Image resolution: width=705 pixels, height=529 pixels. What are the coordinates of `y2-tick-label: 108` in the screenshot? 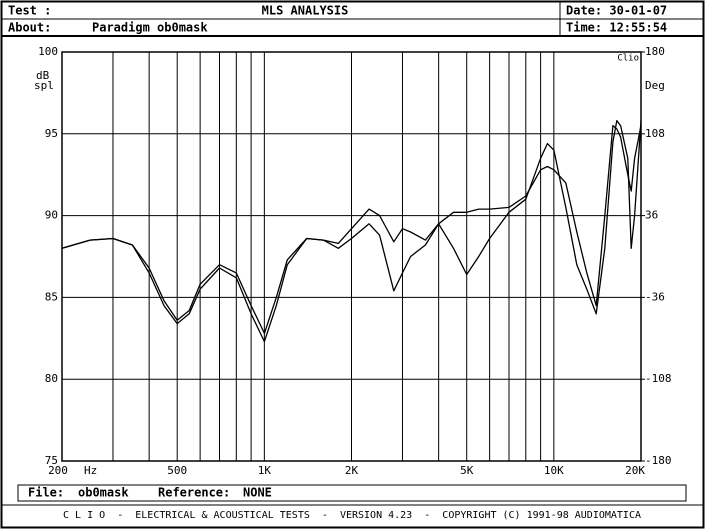 It's located at (655, 133).